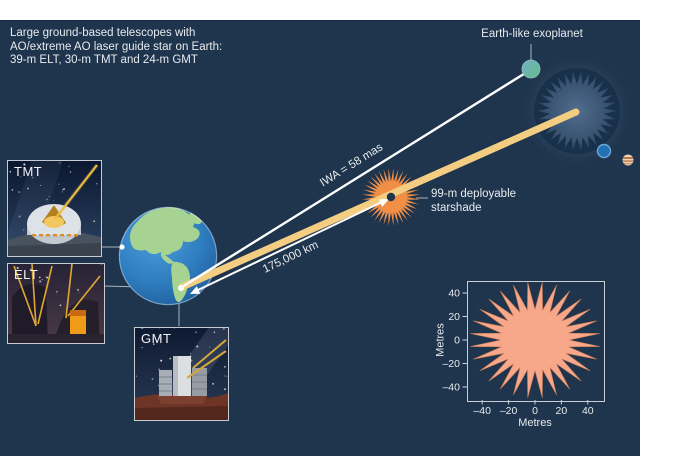  I want to click on gmt-label: GMT, so click(156, 338).